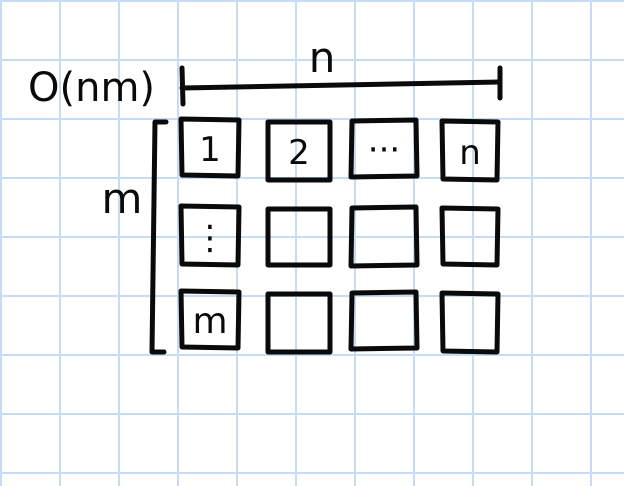 Image resolution: width=624 pixels, height=486 pixels. I want to click on matrix-cell-r3-c1: m, so click(210, 319).